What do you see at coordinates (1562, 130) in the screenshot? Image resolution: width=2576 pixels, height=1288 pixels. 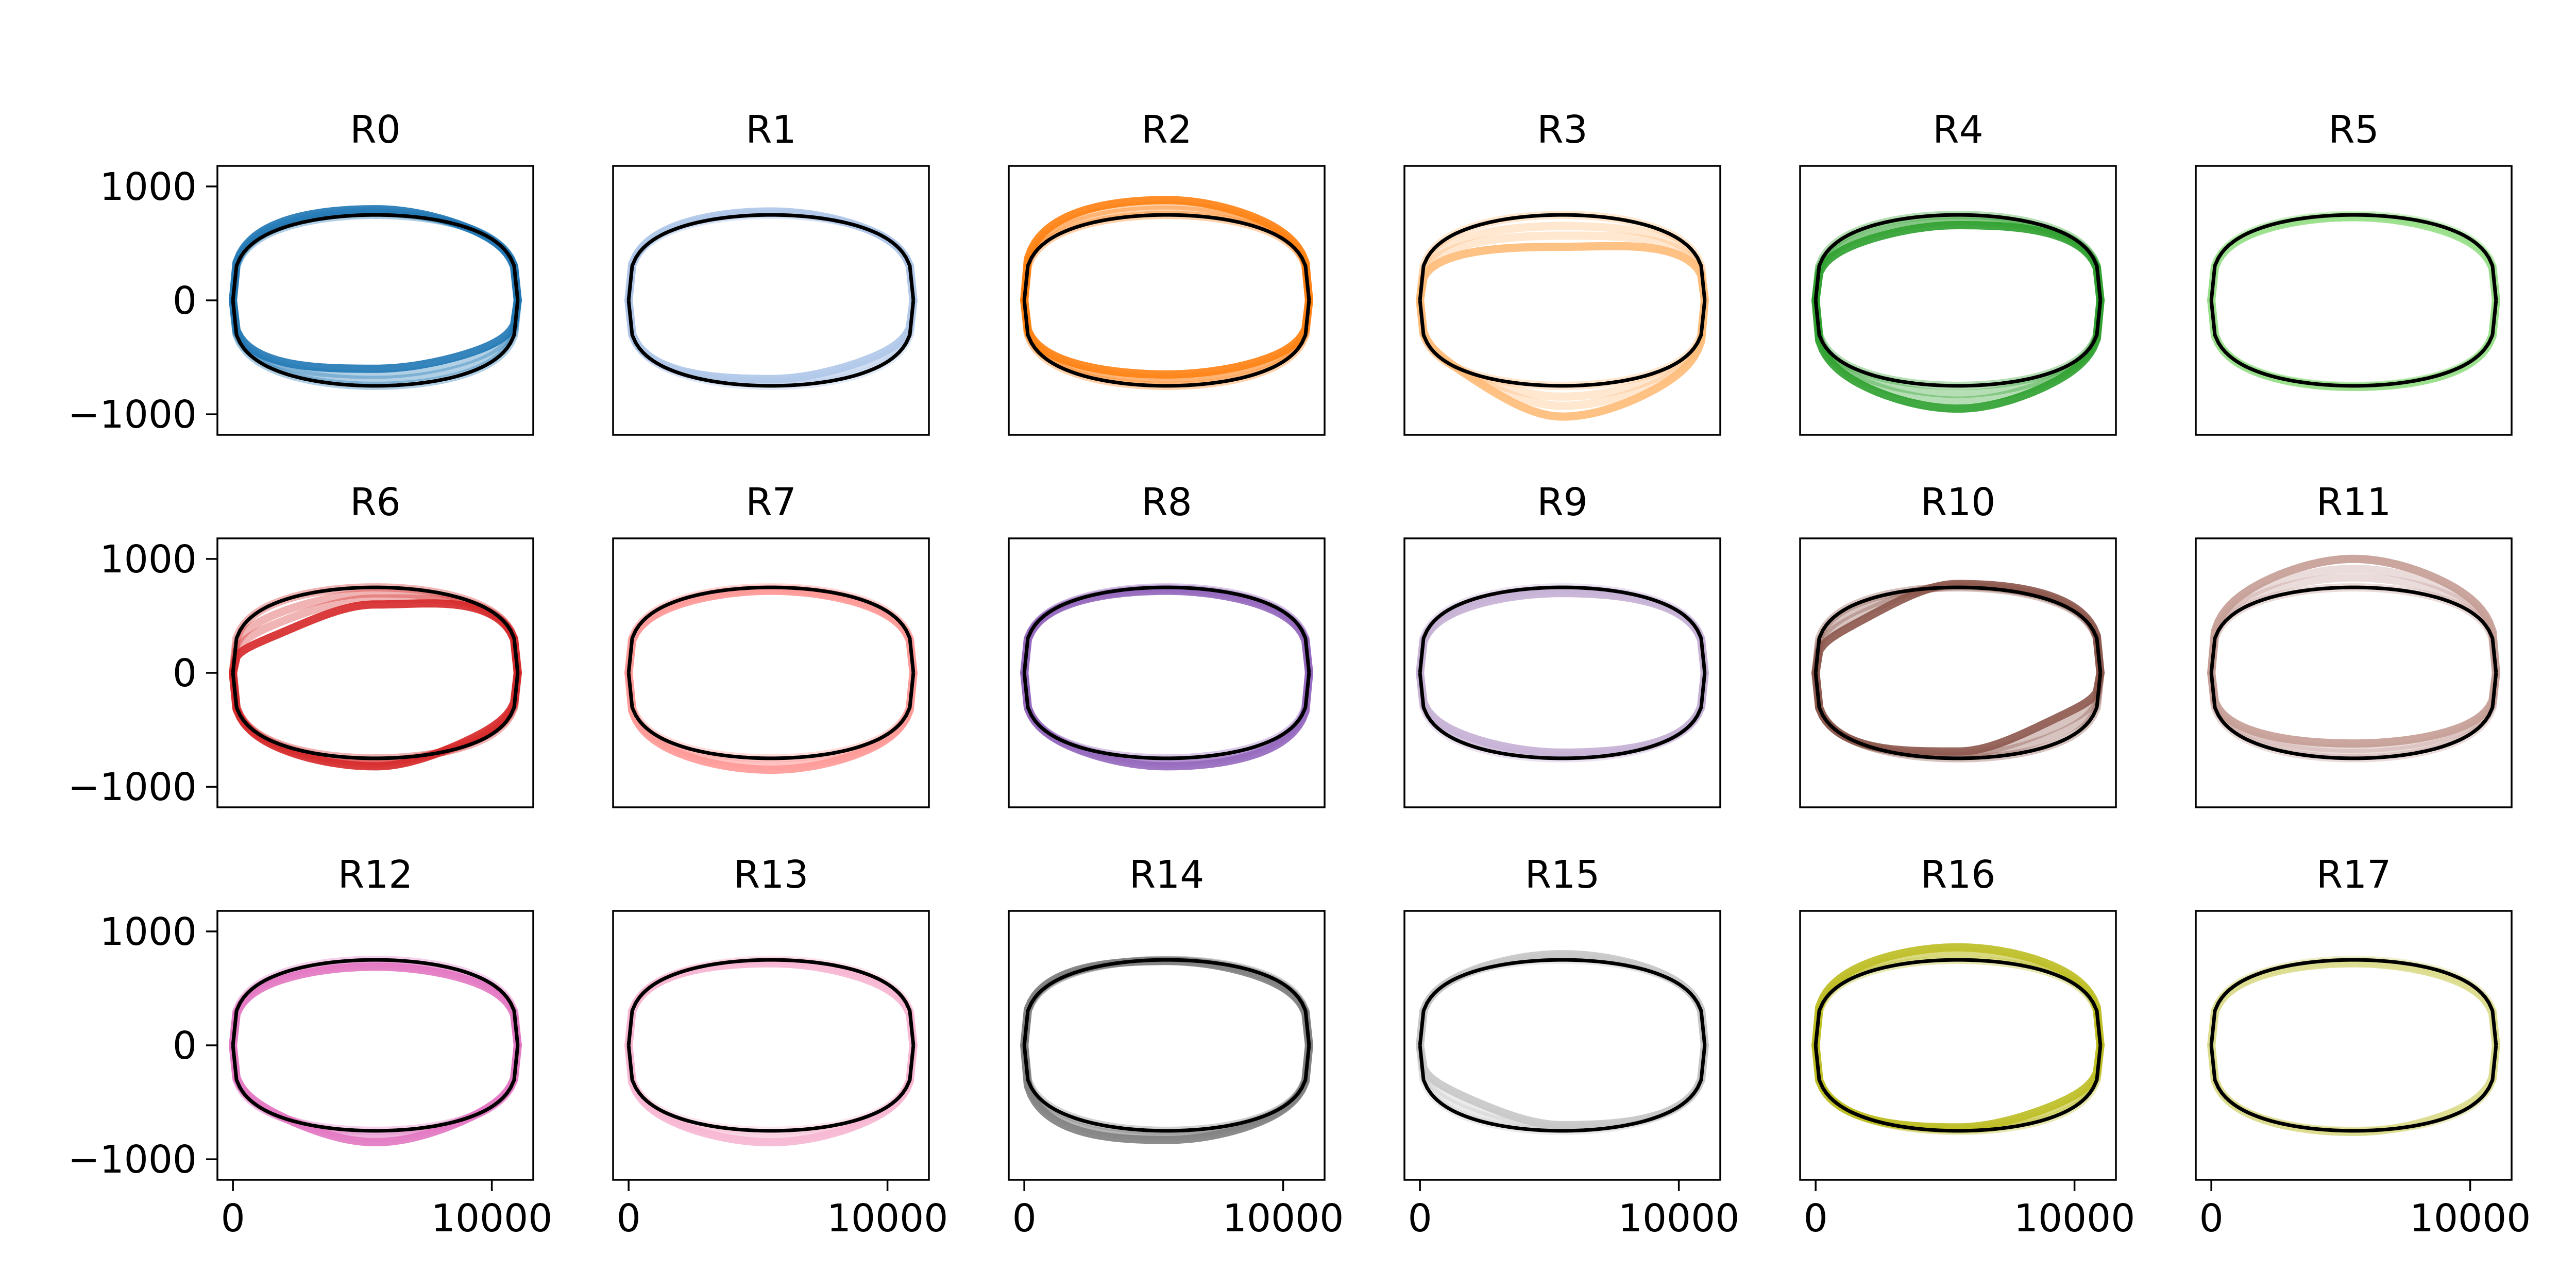 I see `panel-title: R3` at bounding box center [1562, 130].